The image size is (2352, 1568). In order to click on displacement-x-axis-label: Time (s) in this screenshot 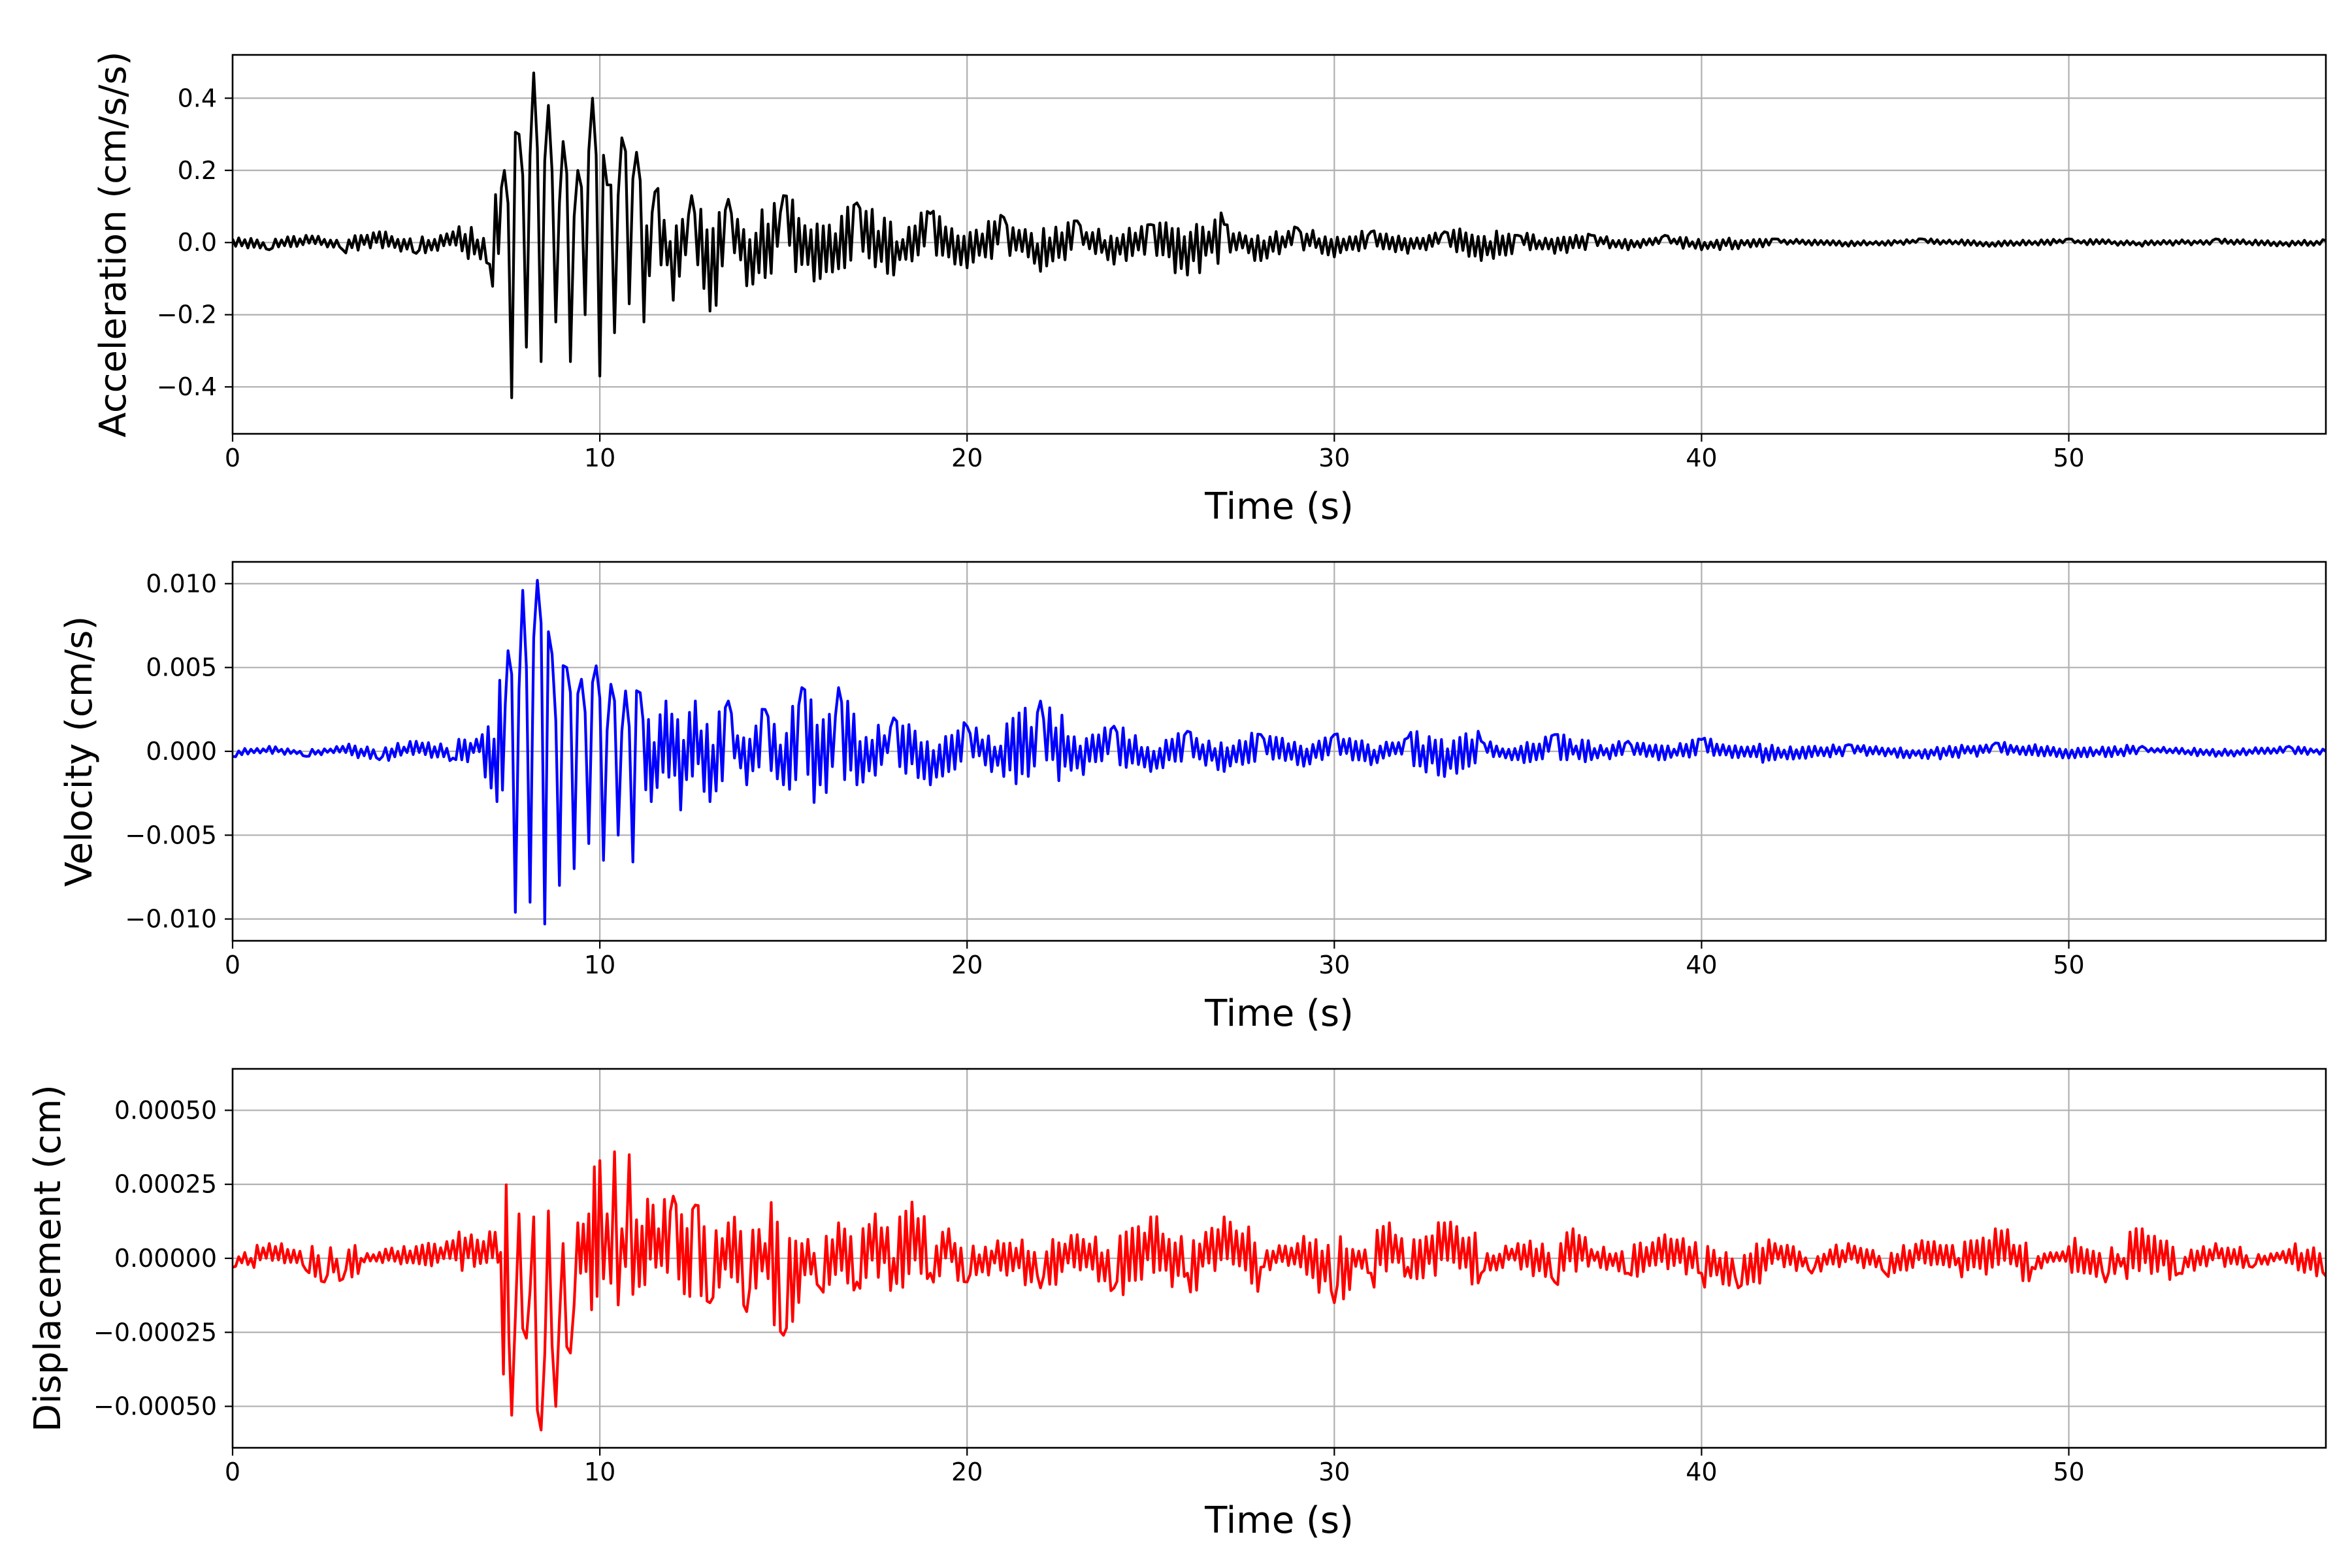, I will do `click(1279, 1520)`.